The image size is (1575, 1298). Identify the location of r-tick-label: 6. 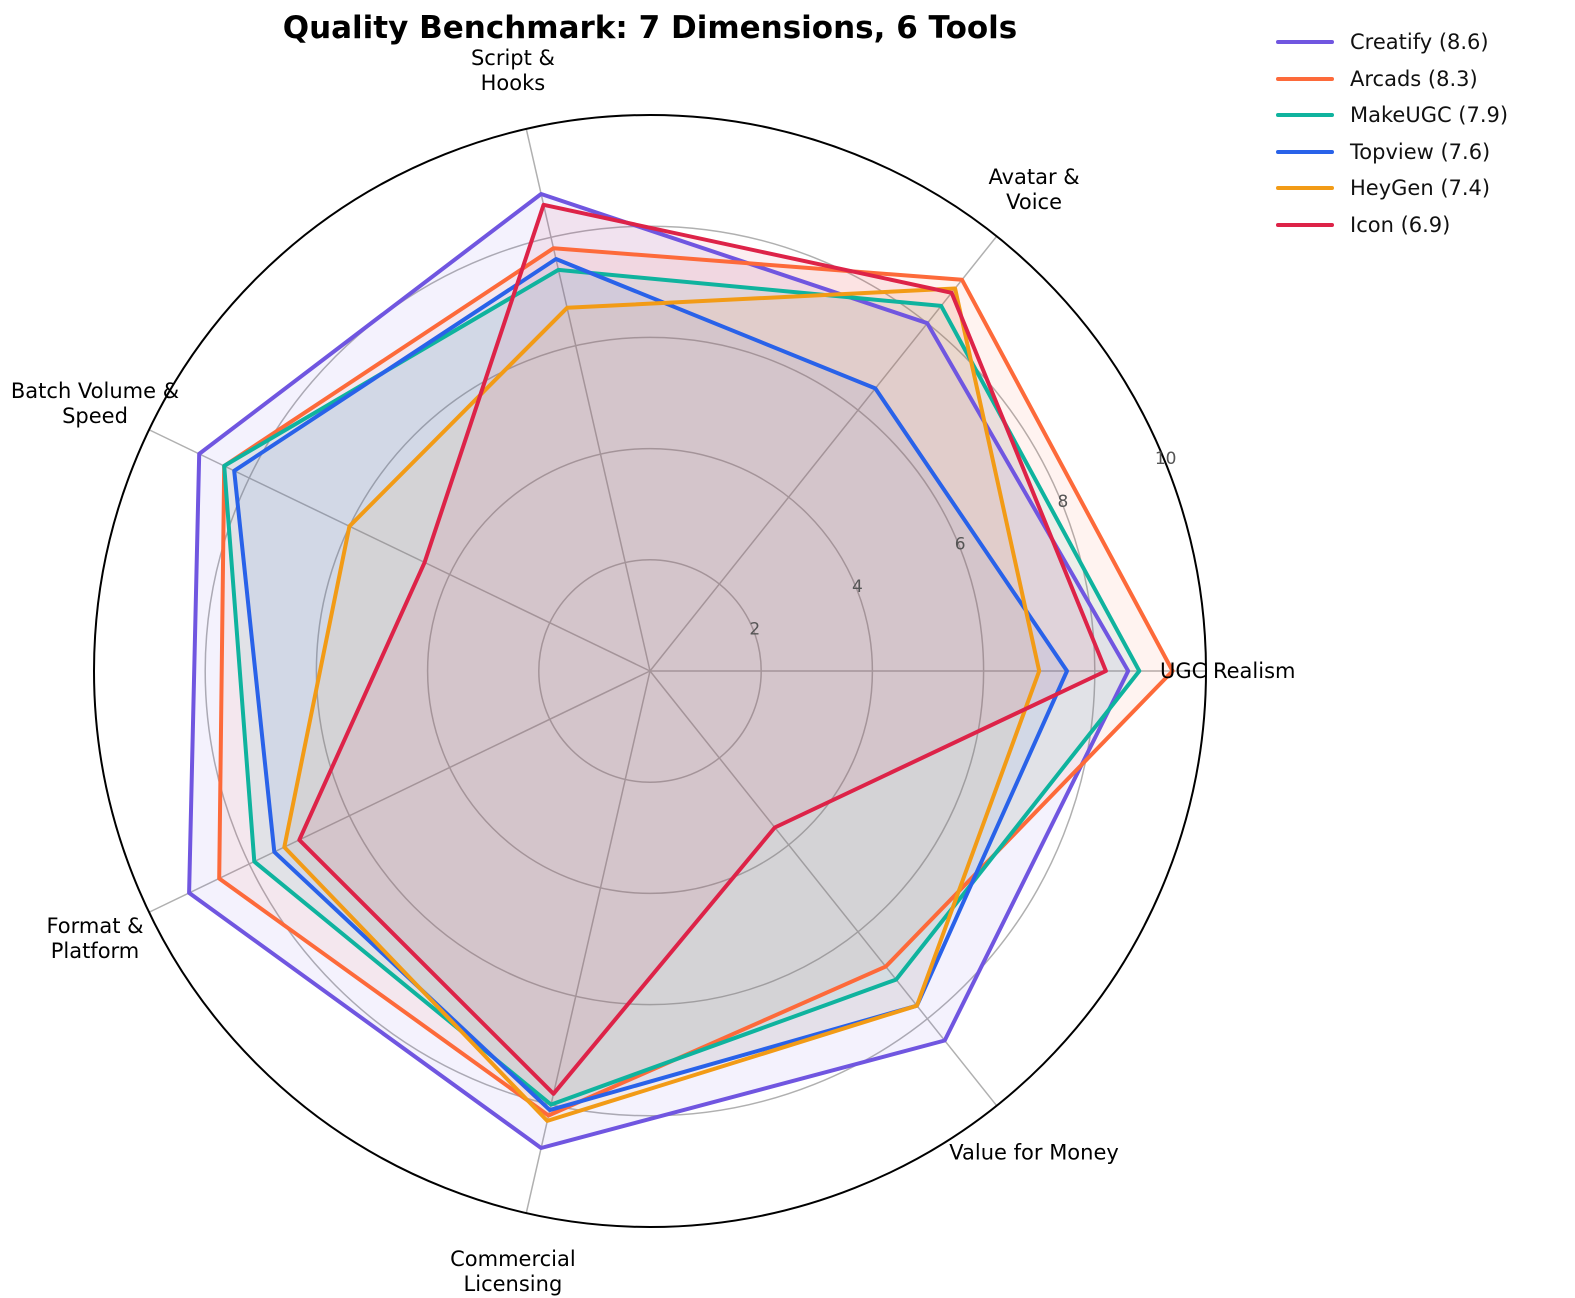
(960, 544).